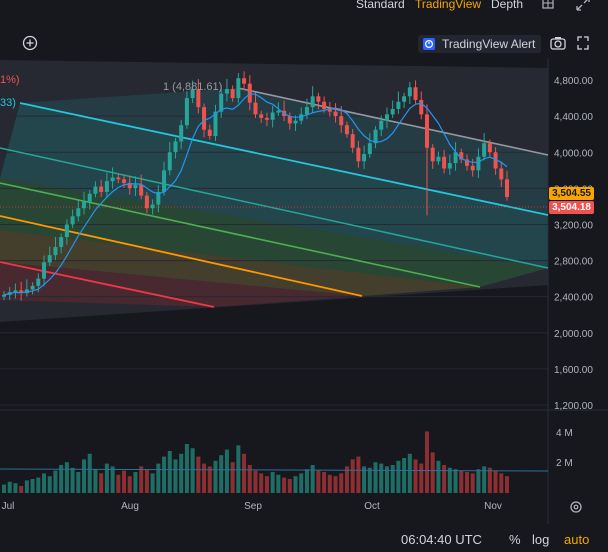  What do you see at coordinates (583, 5) in the screenshot?
I see `fullscreen-icon` at bounding box center [583, 5].